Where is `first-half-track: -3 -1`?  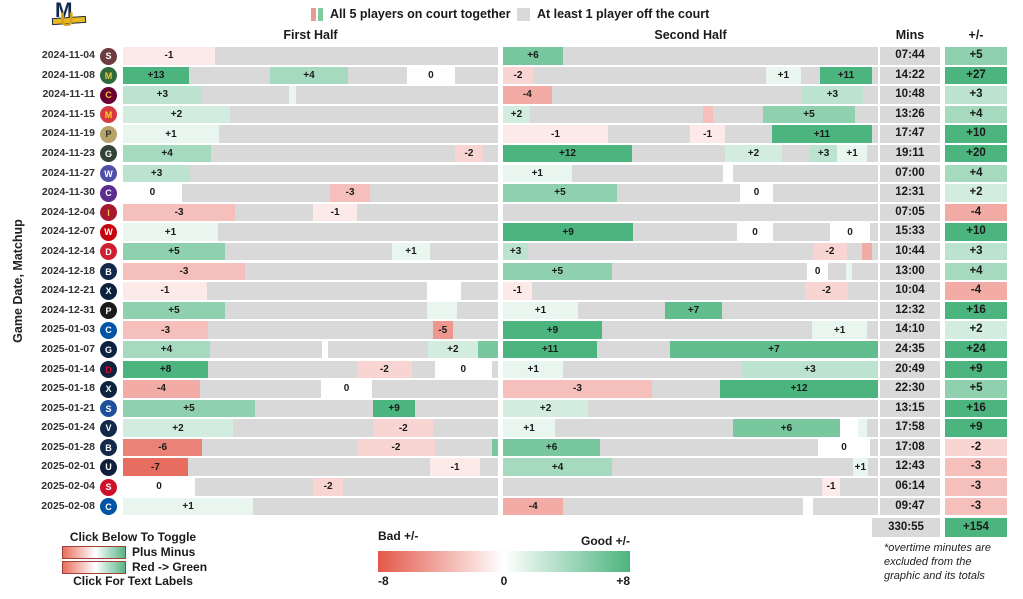
first-half-track: -3 -1 is located at coordinates (310, 212).